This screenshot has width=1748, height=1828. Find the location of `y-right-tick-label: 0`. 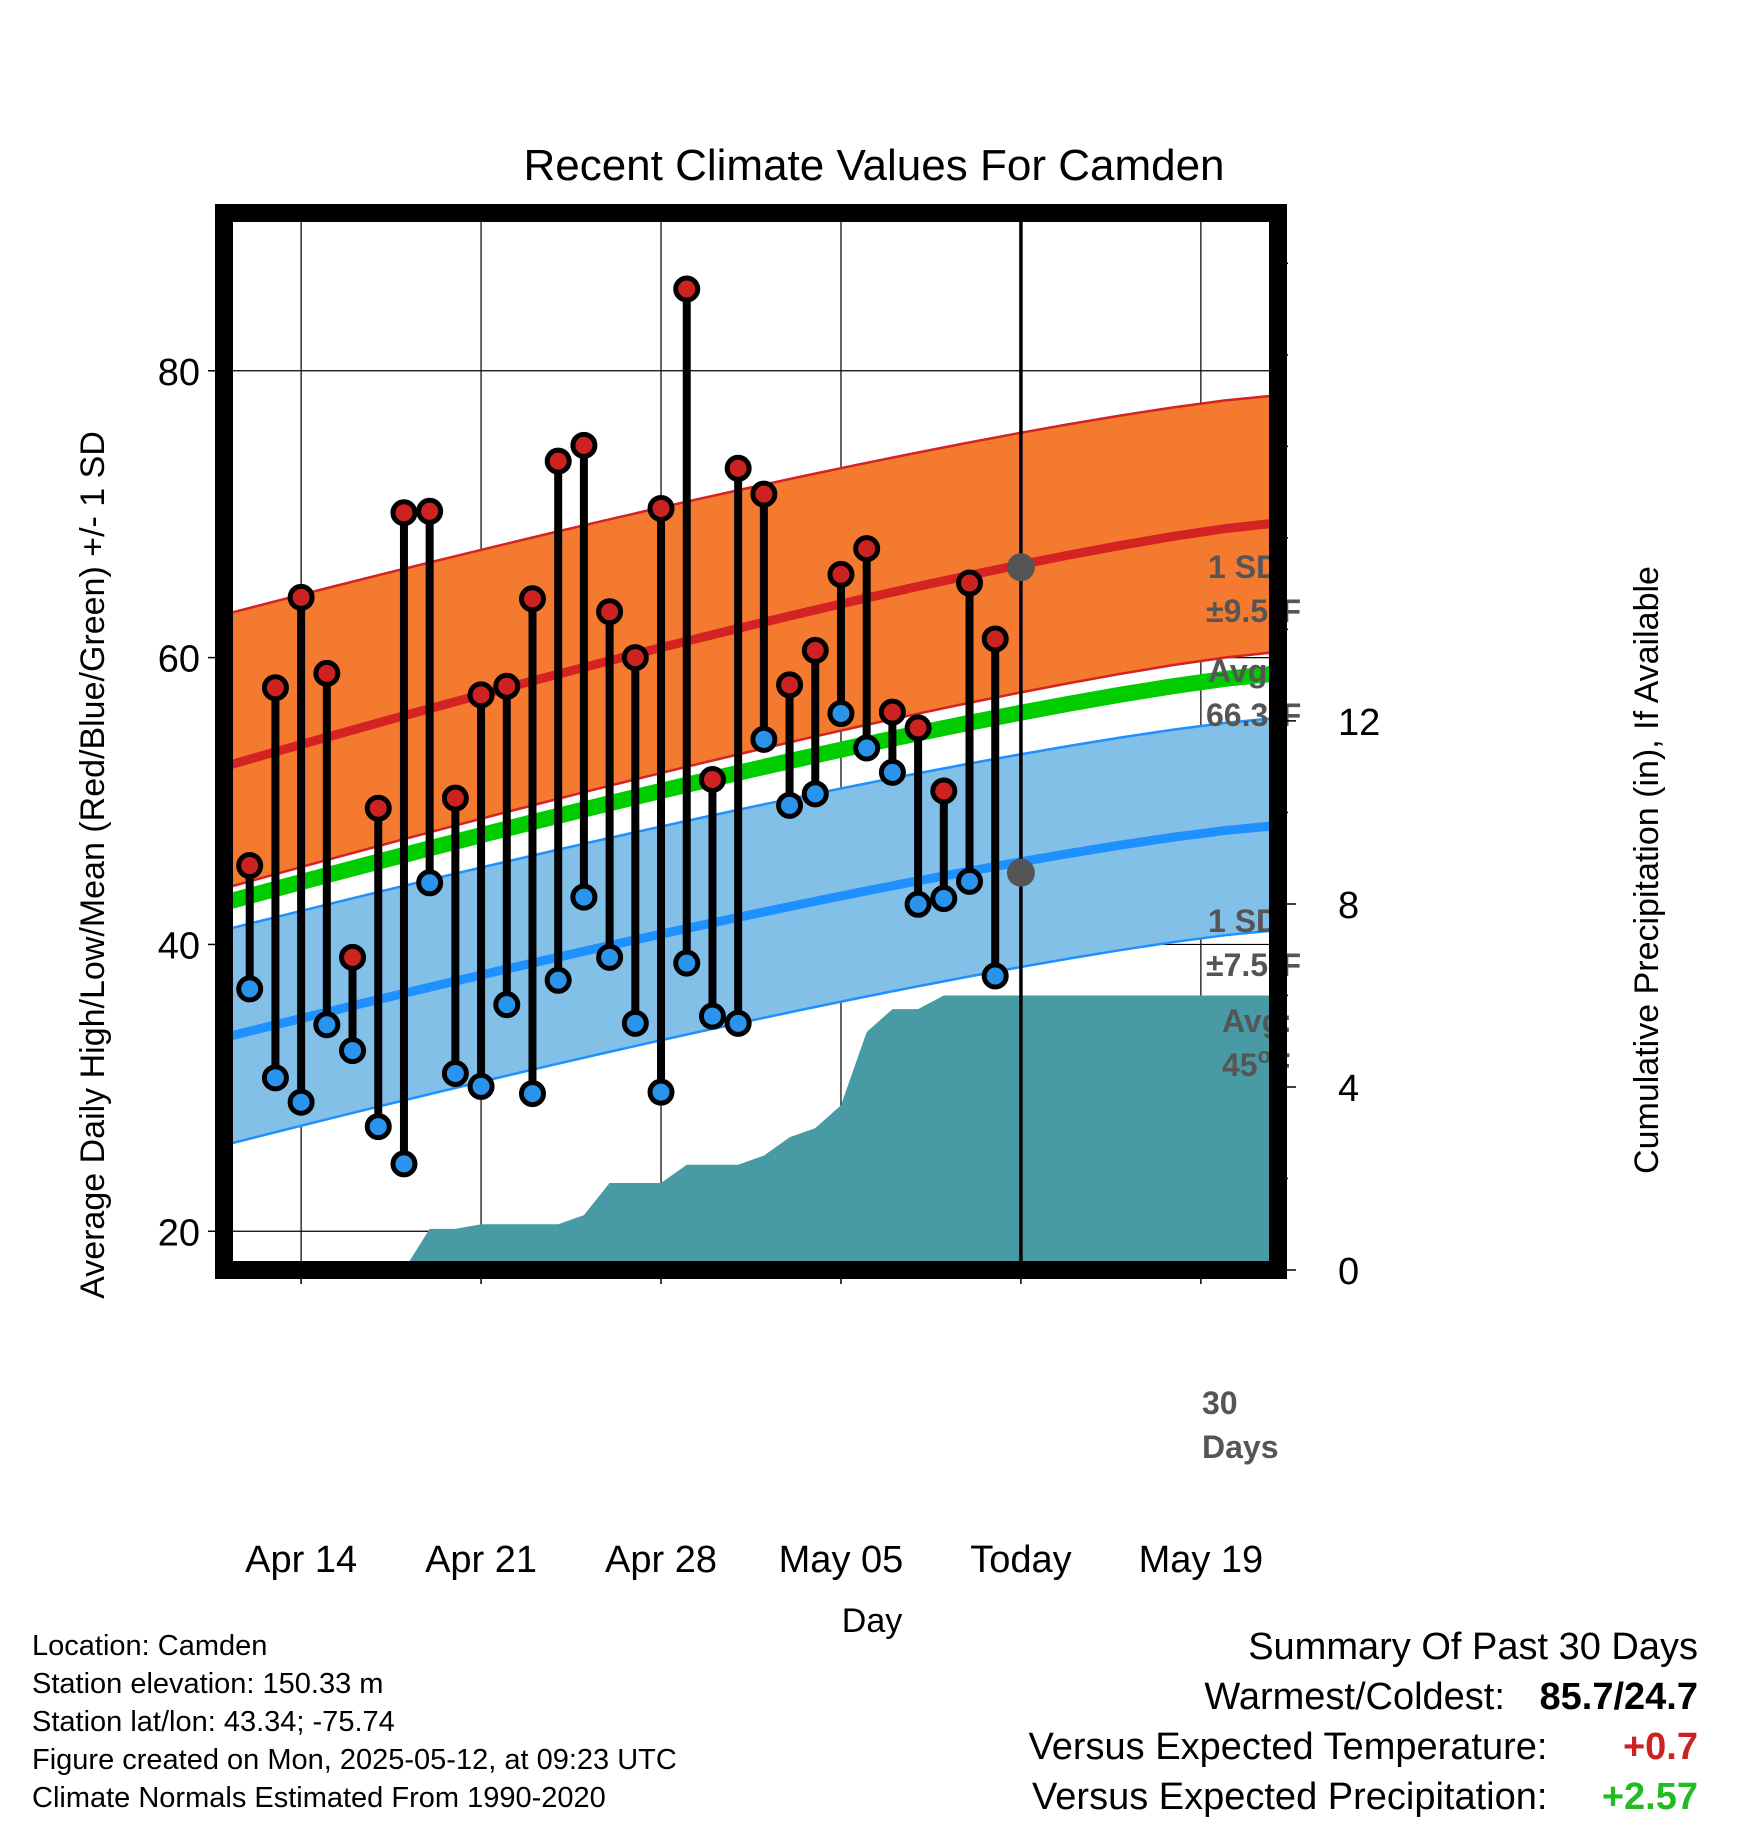

y-right-tick-label: 0 is located at coordinates (1348, 1272).